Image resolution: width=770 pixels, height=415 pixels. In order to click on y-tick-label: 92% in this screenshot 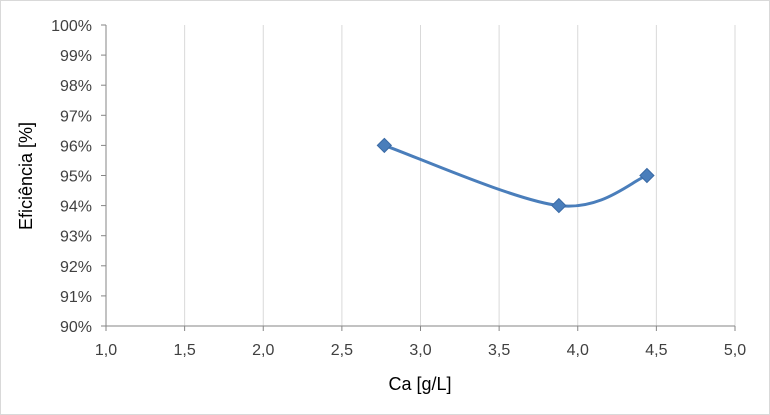, I will do `click(76, 267)`.